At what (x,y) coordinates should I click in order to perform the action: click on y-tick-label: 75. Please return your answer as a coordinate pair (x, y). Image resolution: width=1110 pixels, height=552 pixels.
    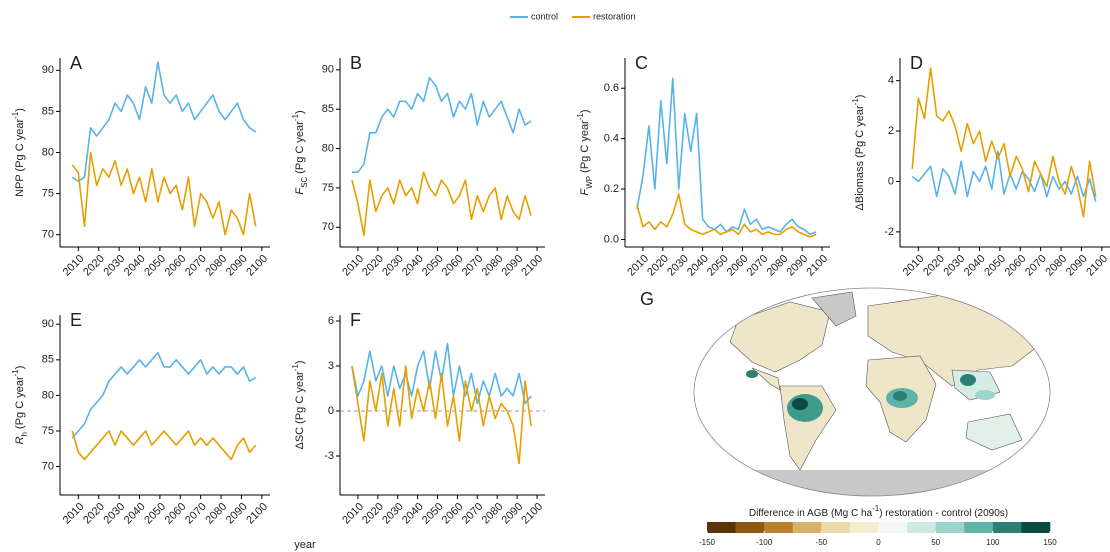
    Looking at the image, I should click on (328, 188).